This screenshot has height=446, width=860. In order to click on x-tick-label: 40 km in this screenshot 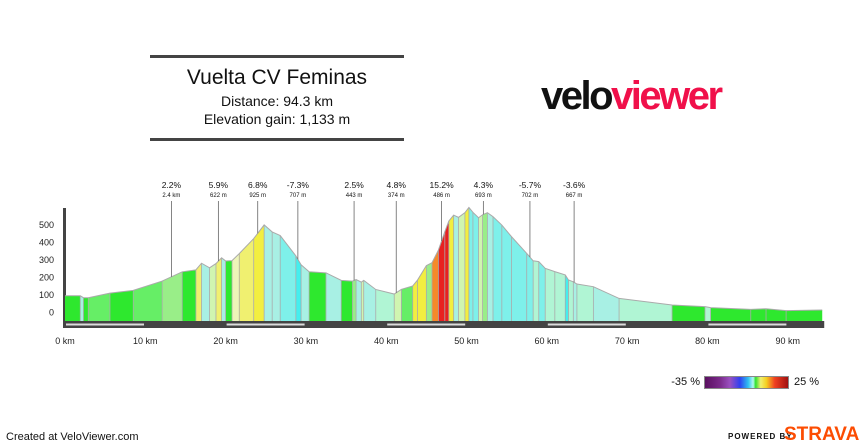, I will do `click(386, 341)`.